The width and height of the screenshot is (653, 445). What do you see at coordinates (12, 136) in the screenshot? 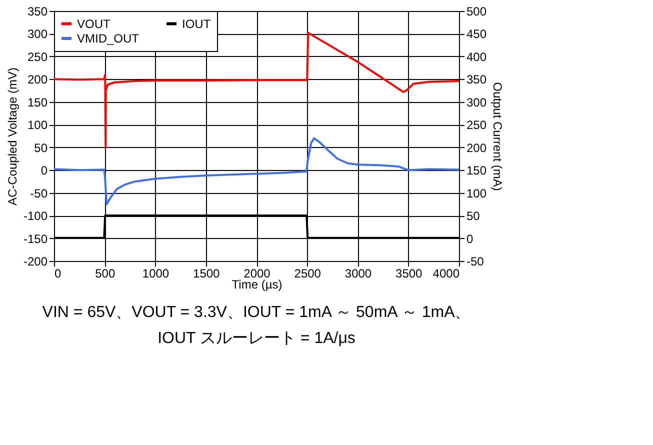
I see `y-axis-title: AC-Coupled Voltage (mV)` at bounding box center [12, 136].